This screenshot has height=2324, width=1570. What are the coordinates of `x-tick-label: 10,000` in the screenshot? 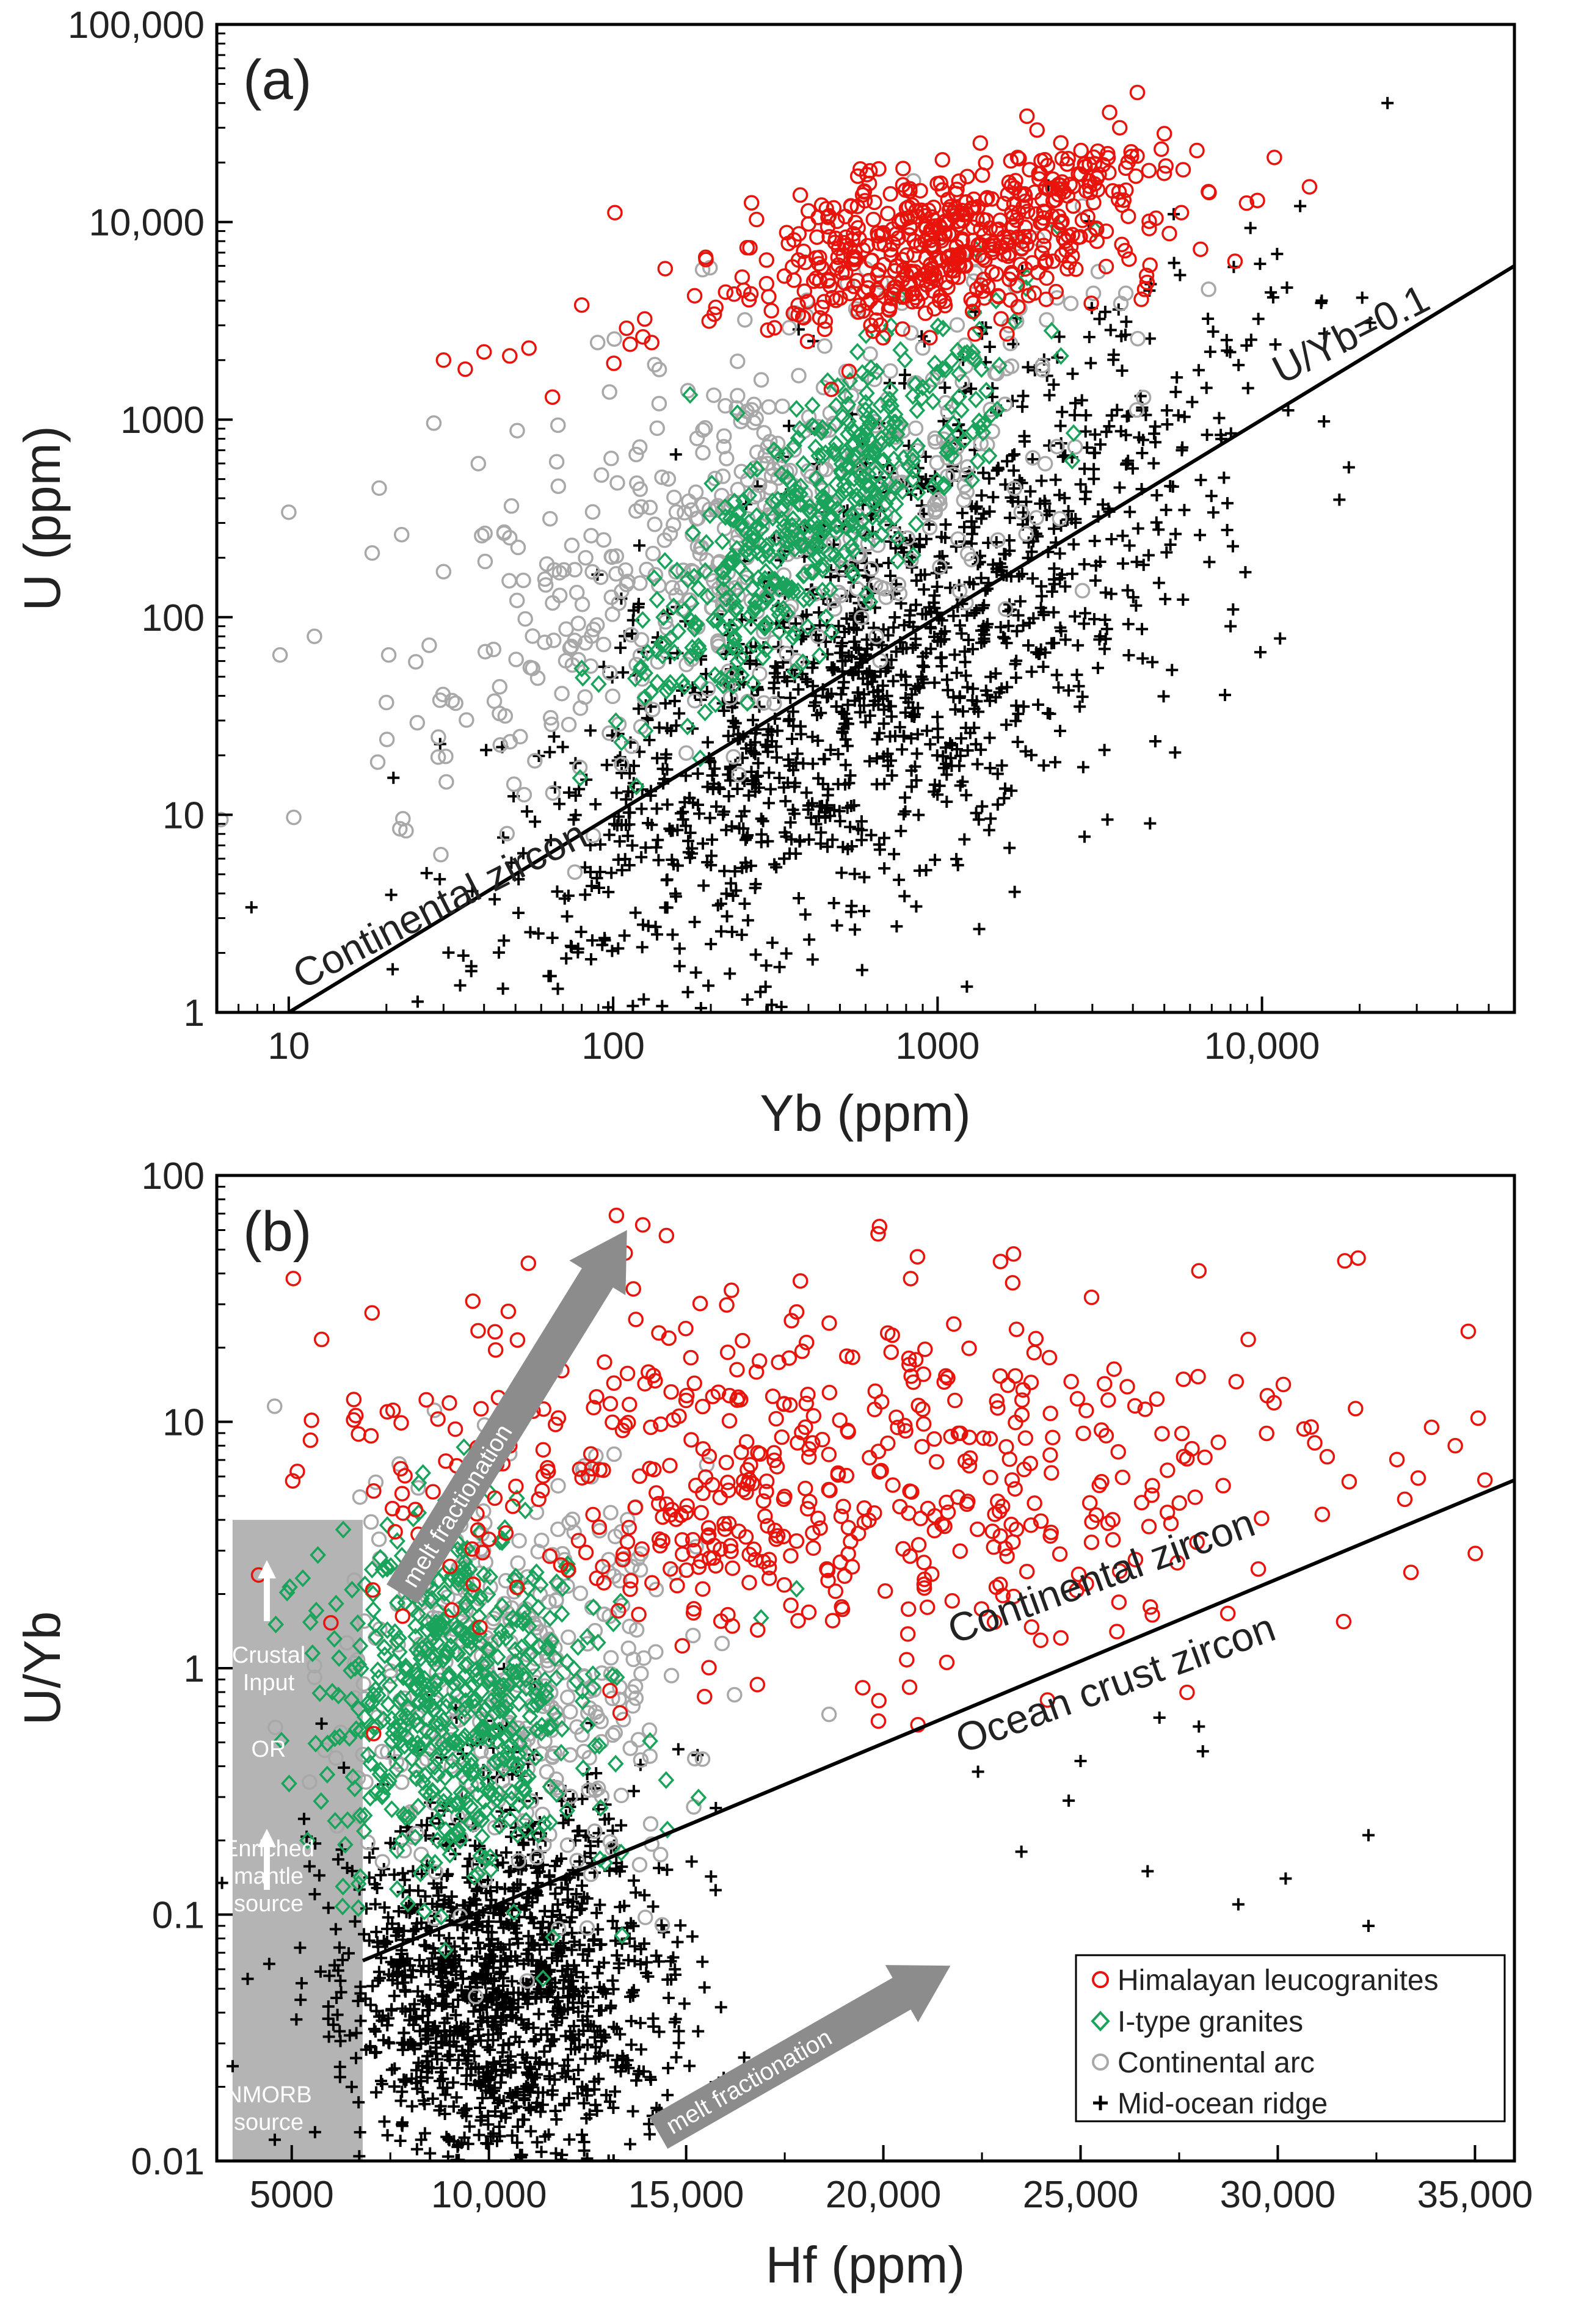 It's located at (1262, 1046).